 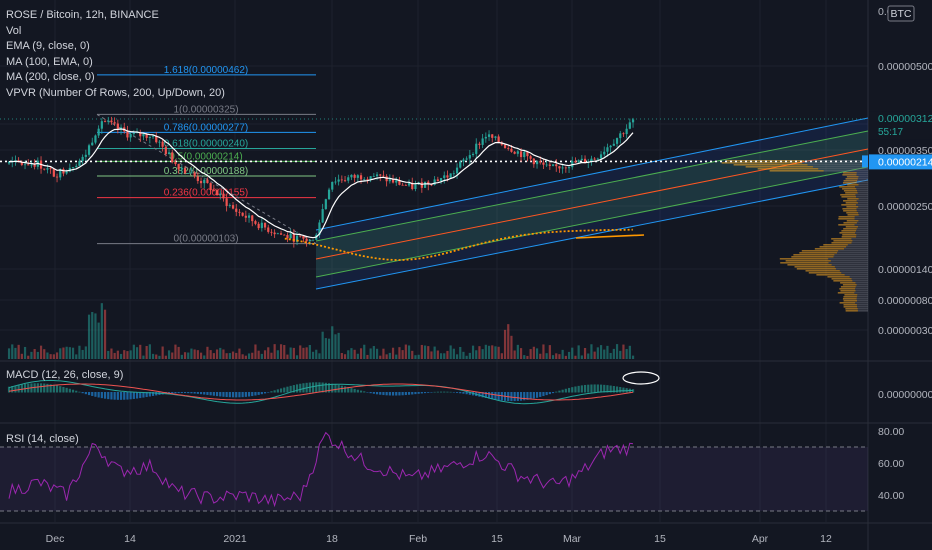 I want to click on macd-label: MACD (12, 26, close, 9), so click(x=65, y=375).